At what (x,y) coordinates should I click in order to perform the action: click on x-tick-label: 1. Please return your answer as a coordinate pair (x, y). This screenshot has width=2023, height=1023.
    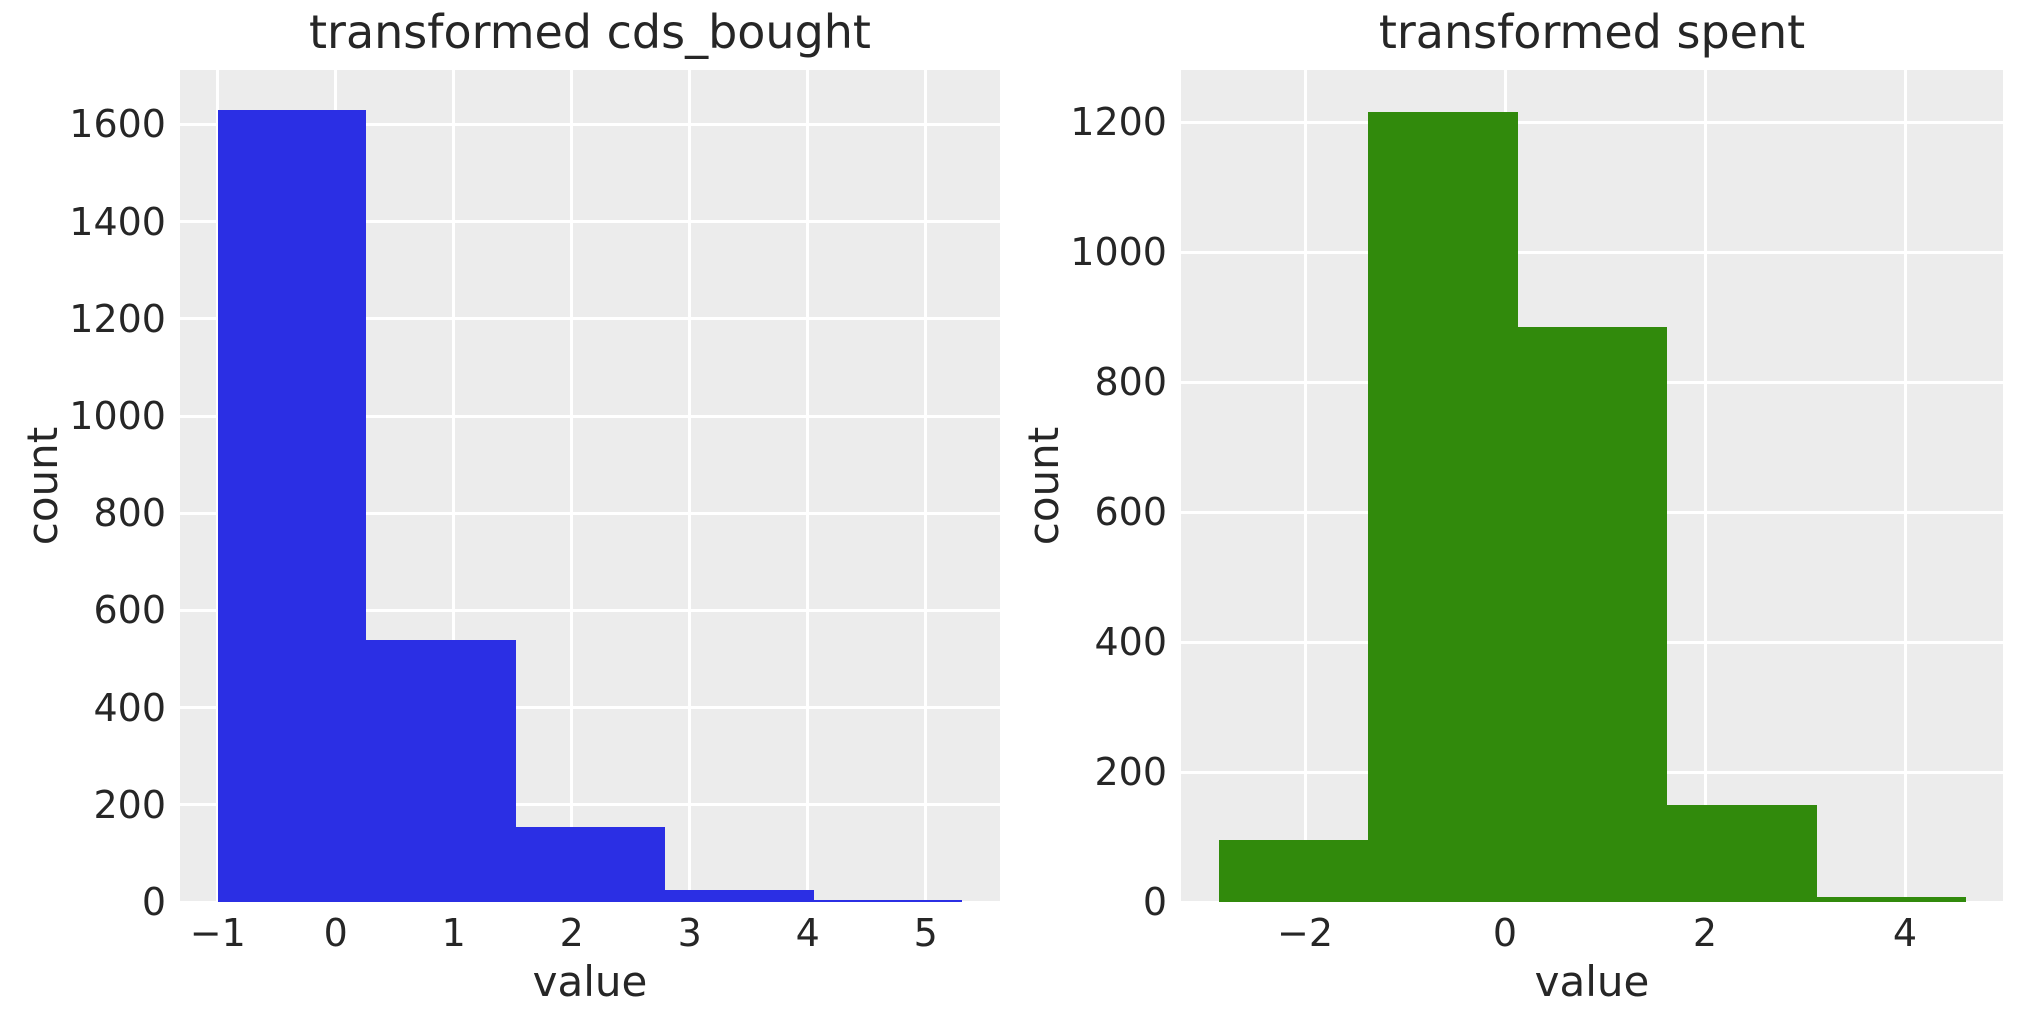
    Looking at the image, I should click on (453, 933).